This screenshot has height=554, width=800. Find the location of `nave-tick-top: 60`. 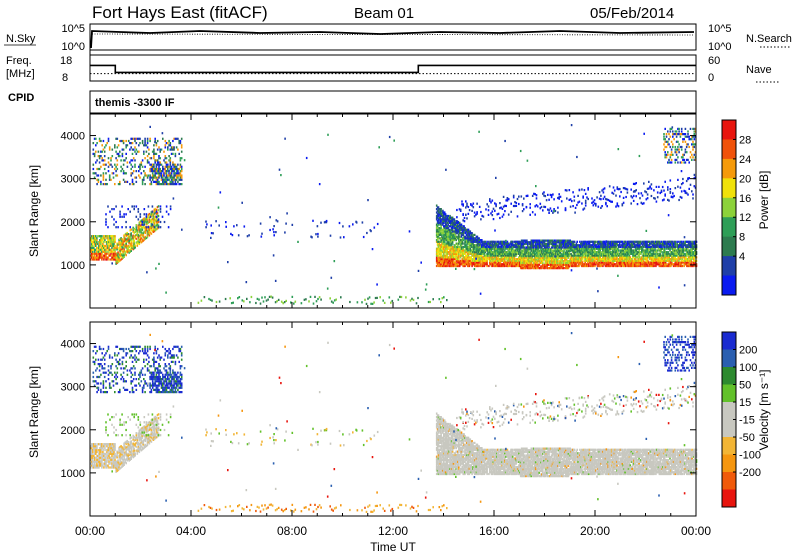

nave-tick-top: 60 is located at coordinates (714, 61).